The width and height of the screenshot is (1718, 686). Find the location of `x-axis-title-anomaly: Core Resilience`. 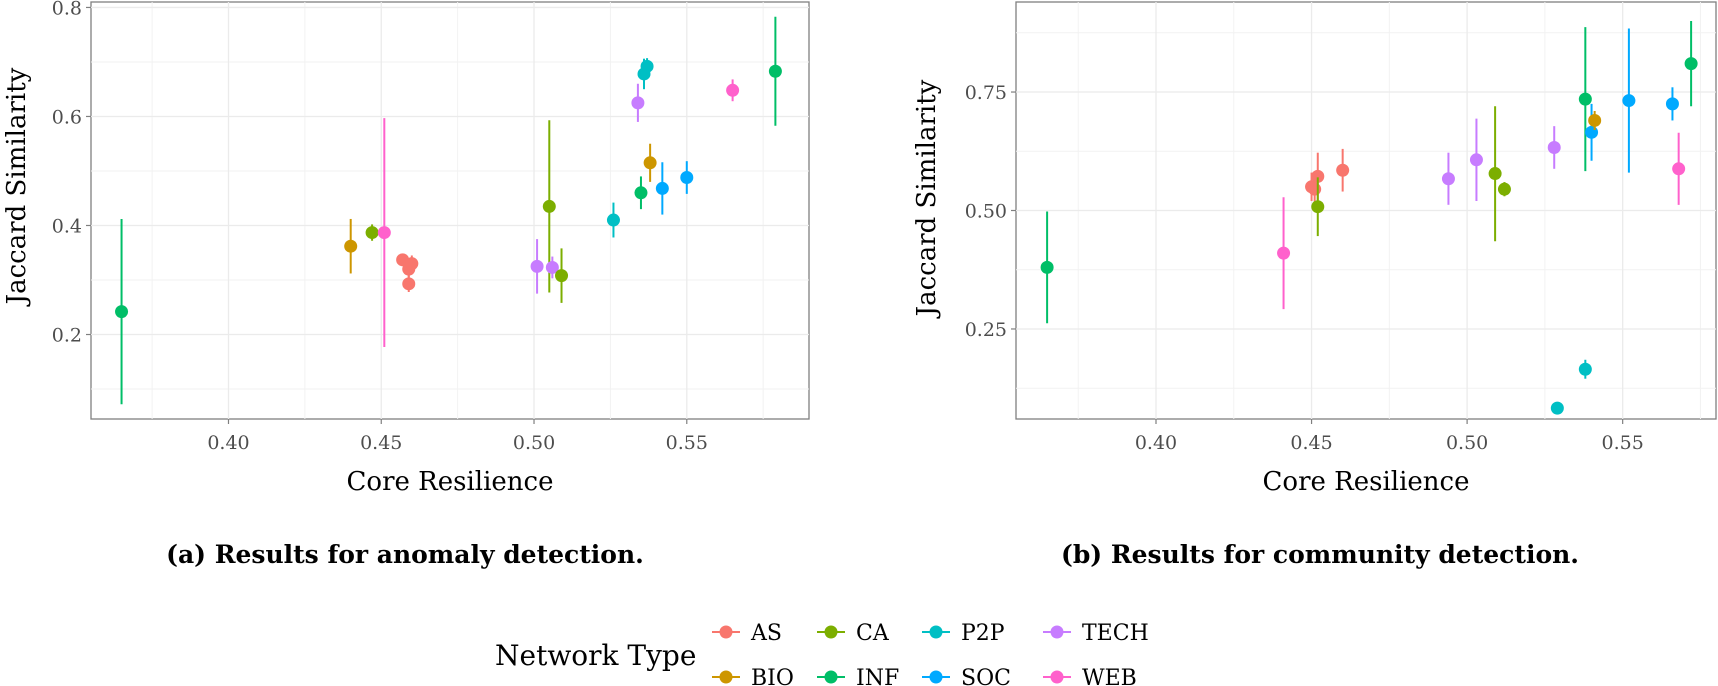

x-axis-title-anomaly: Core Resilience is located at coordinates (450, 482).